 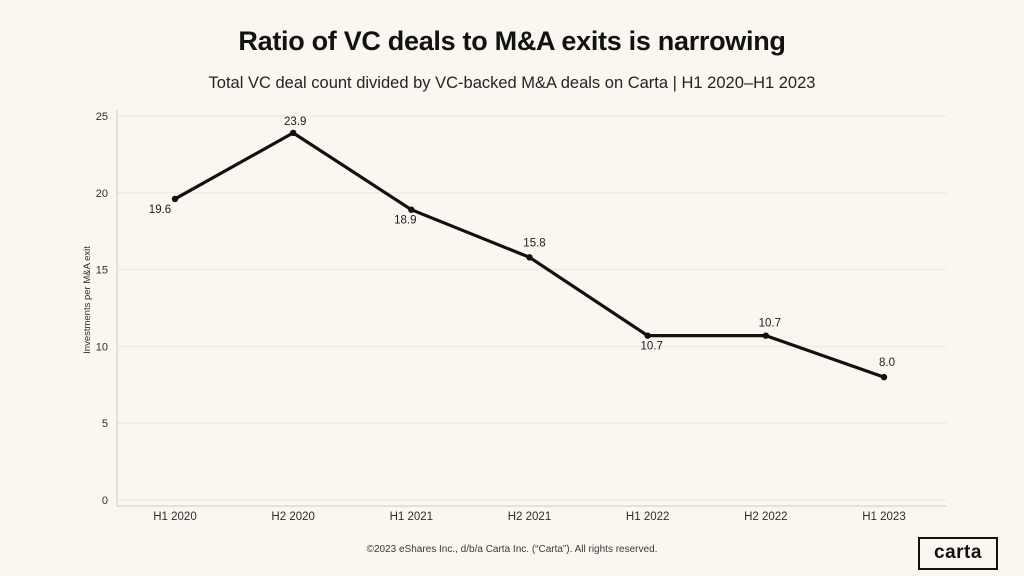 I want to click on y-tick-label: 10, so click(x=102, y=347).